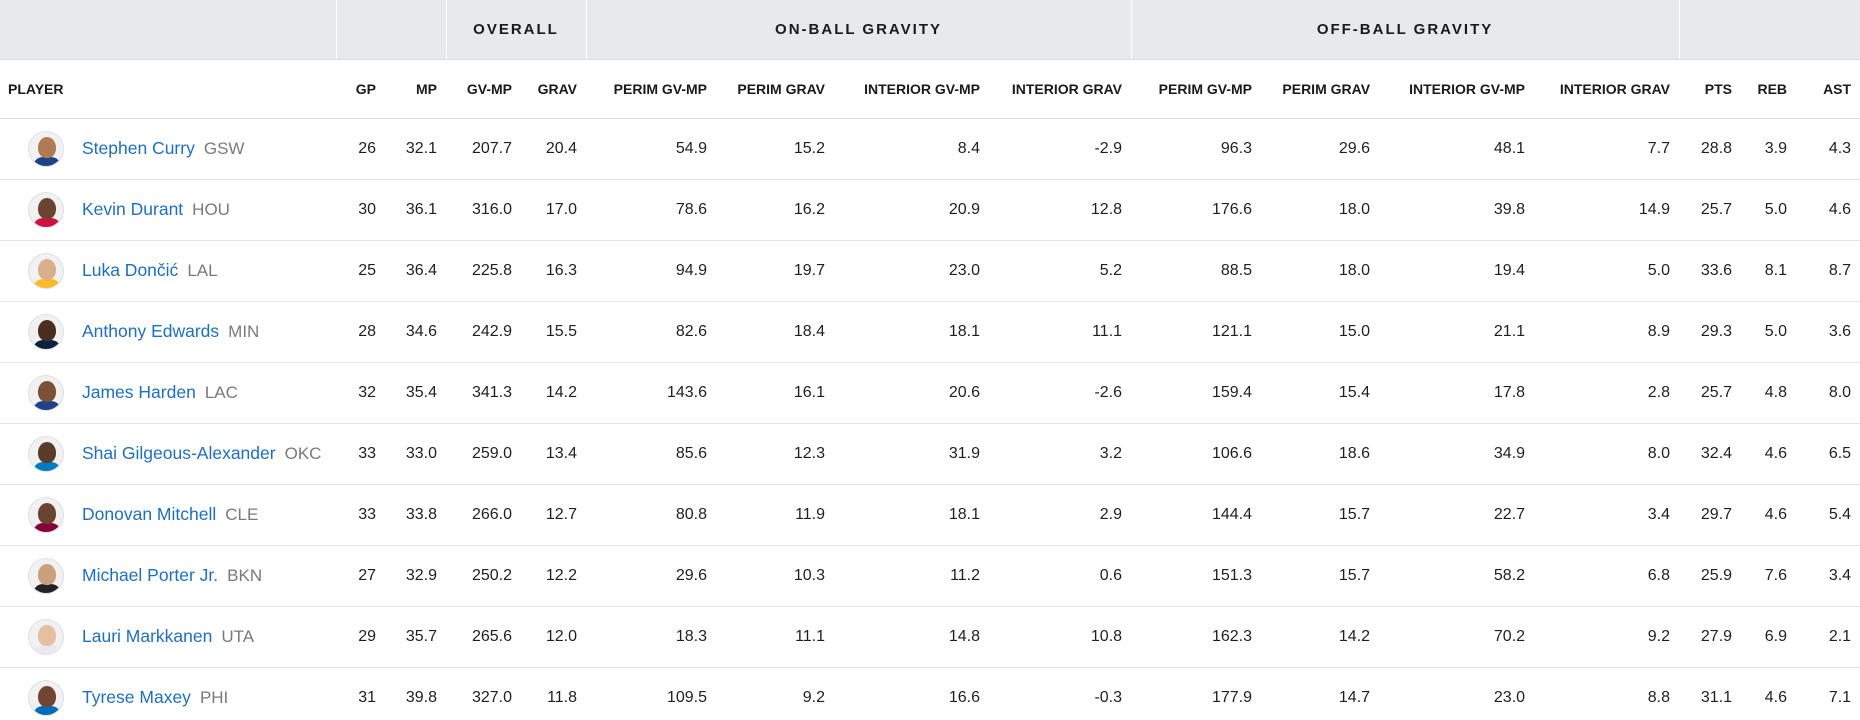 The width and height of the screenshot is (1860, 720). Describe the element at coordinates (1607, 89) in the screenshot. I see `column-header-off-interior-grav: INTERIOR GRAV` at that location.